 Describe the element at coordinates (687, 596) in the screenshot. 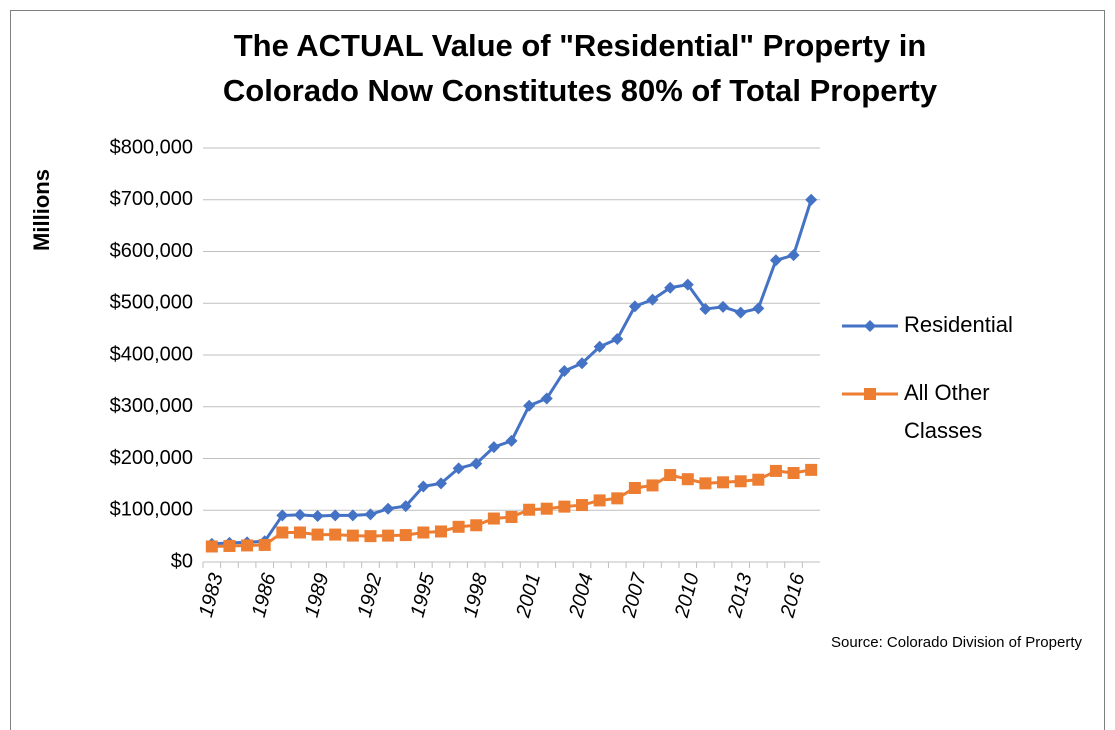

I see `x-tick-label: 2010` at that location.